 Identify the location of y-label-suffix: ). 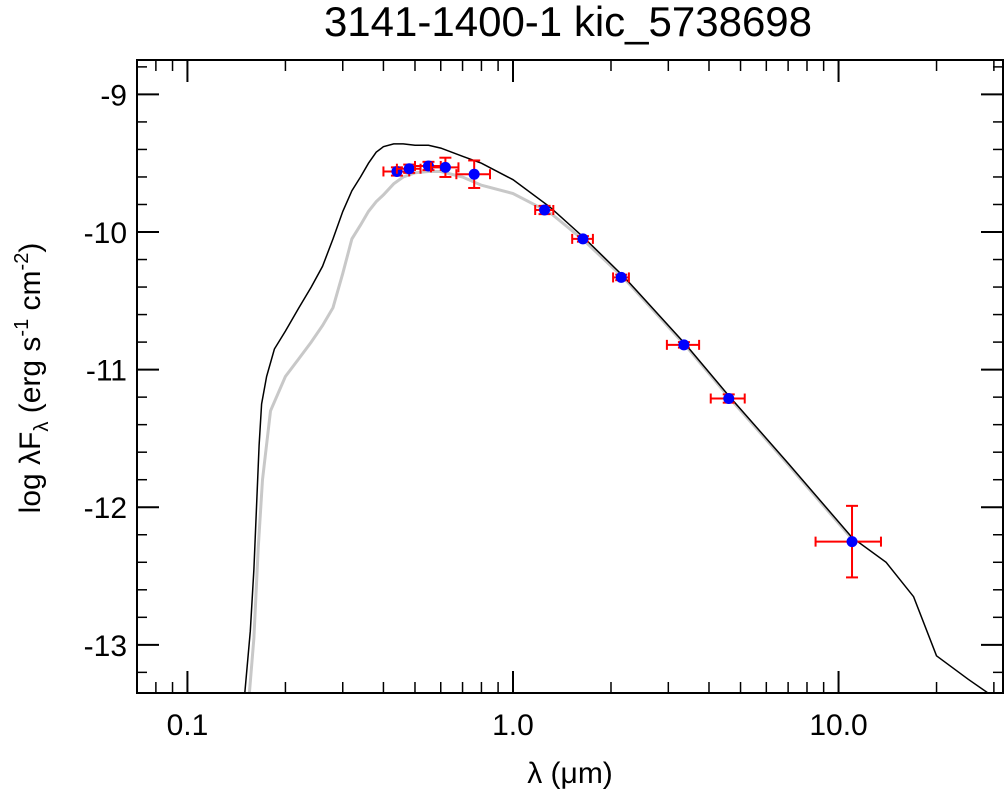
(30, 248).